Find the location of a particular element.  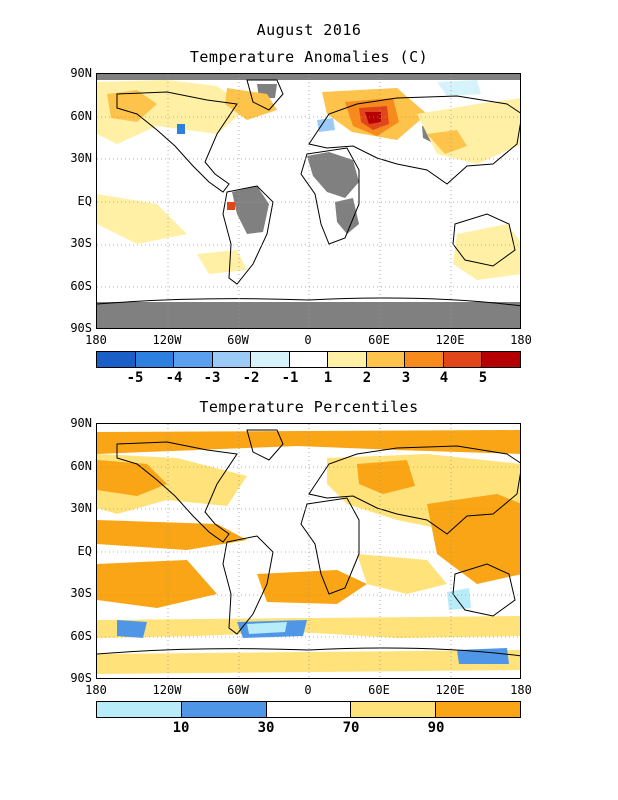

lat-label-90s-lower: 90S is located at coordinates (81, 678).